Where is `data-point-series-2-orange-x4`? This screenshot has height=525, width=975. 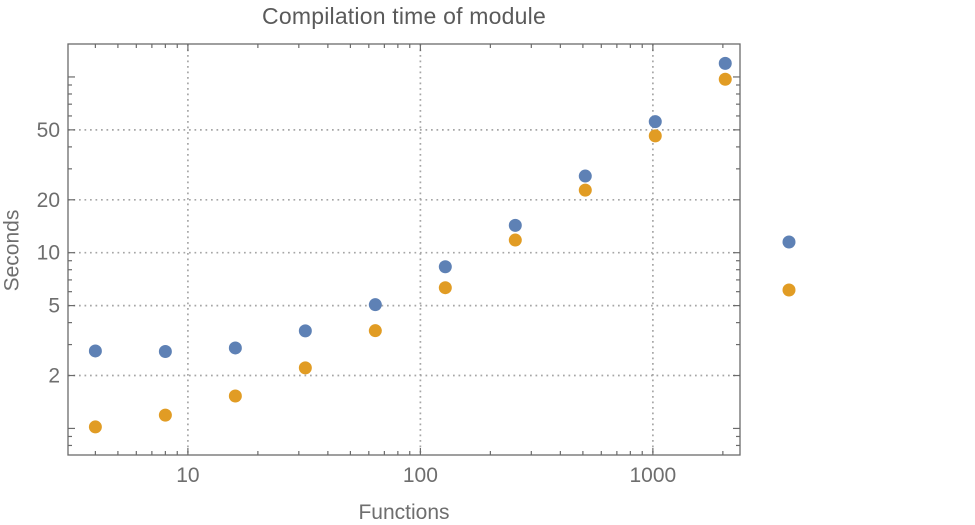
data-point-series-2-orange-x4 is located at coordinates (95, 427).